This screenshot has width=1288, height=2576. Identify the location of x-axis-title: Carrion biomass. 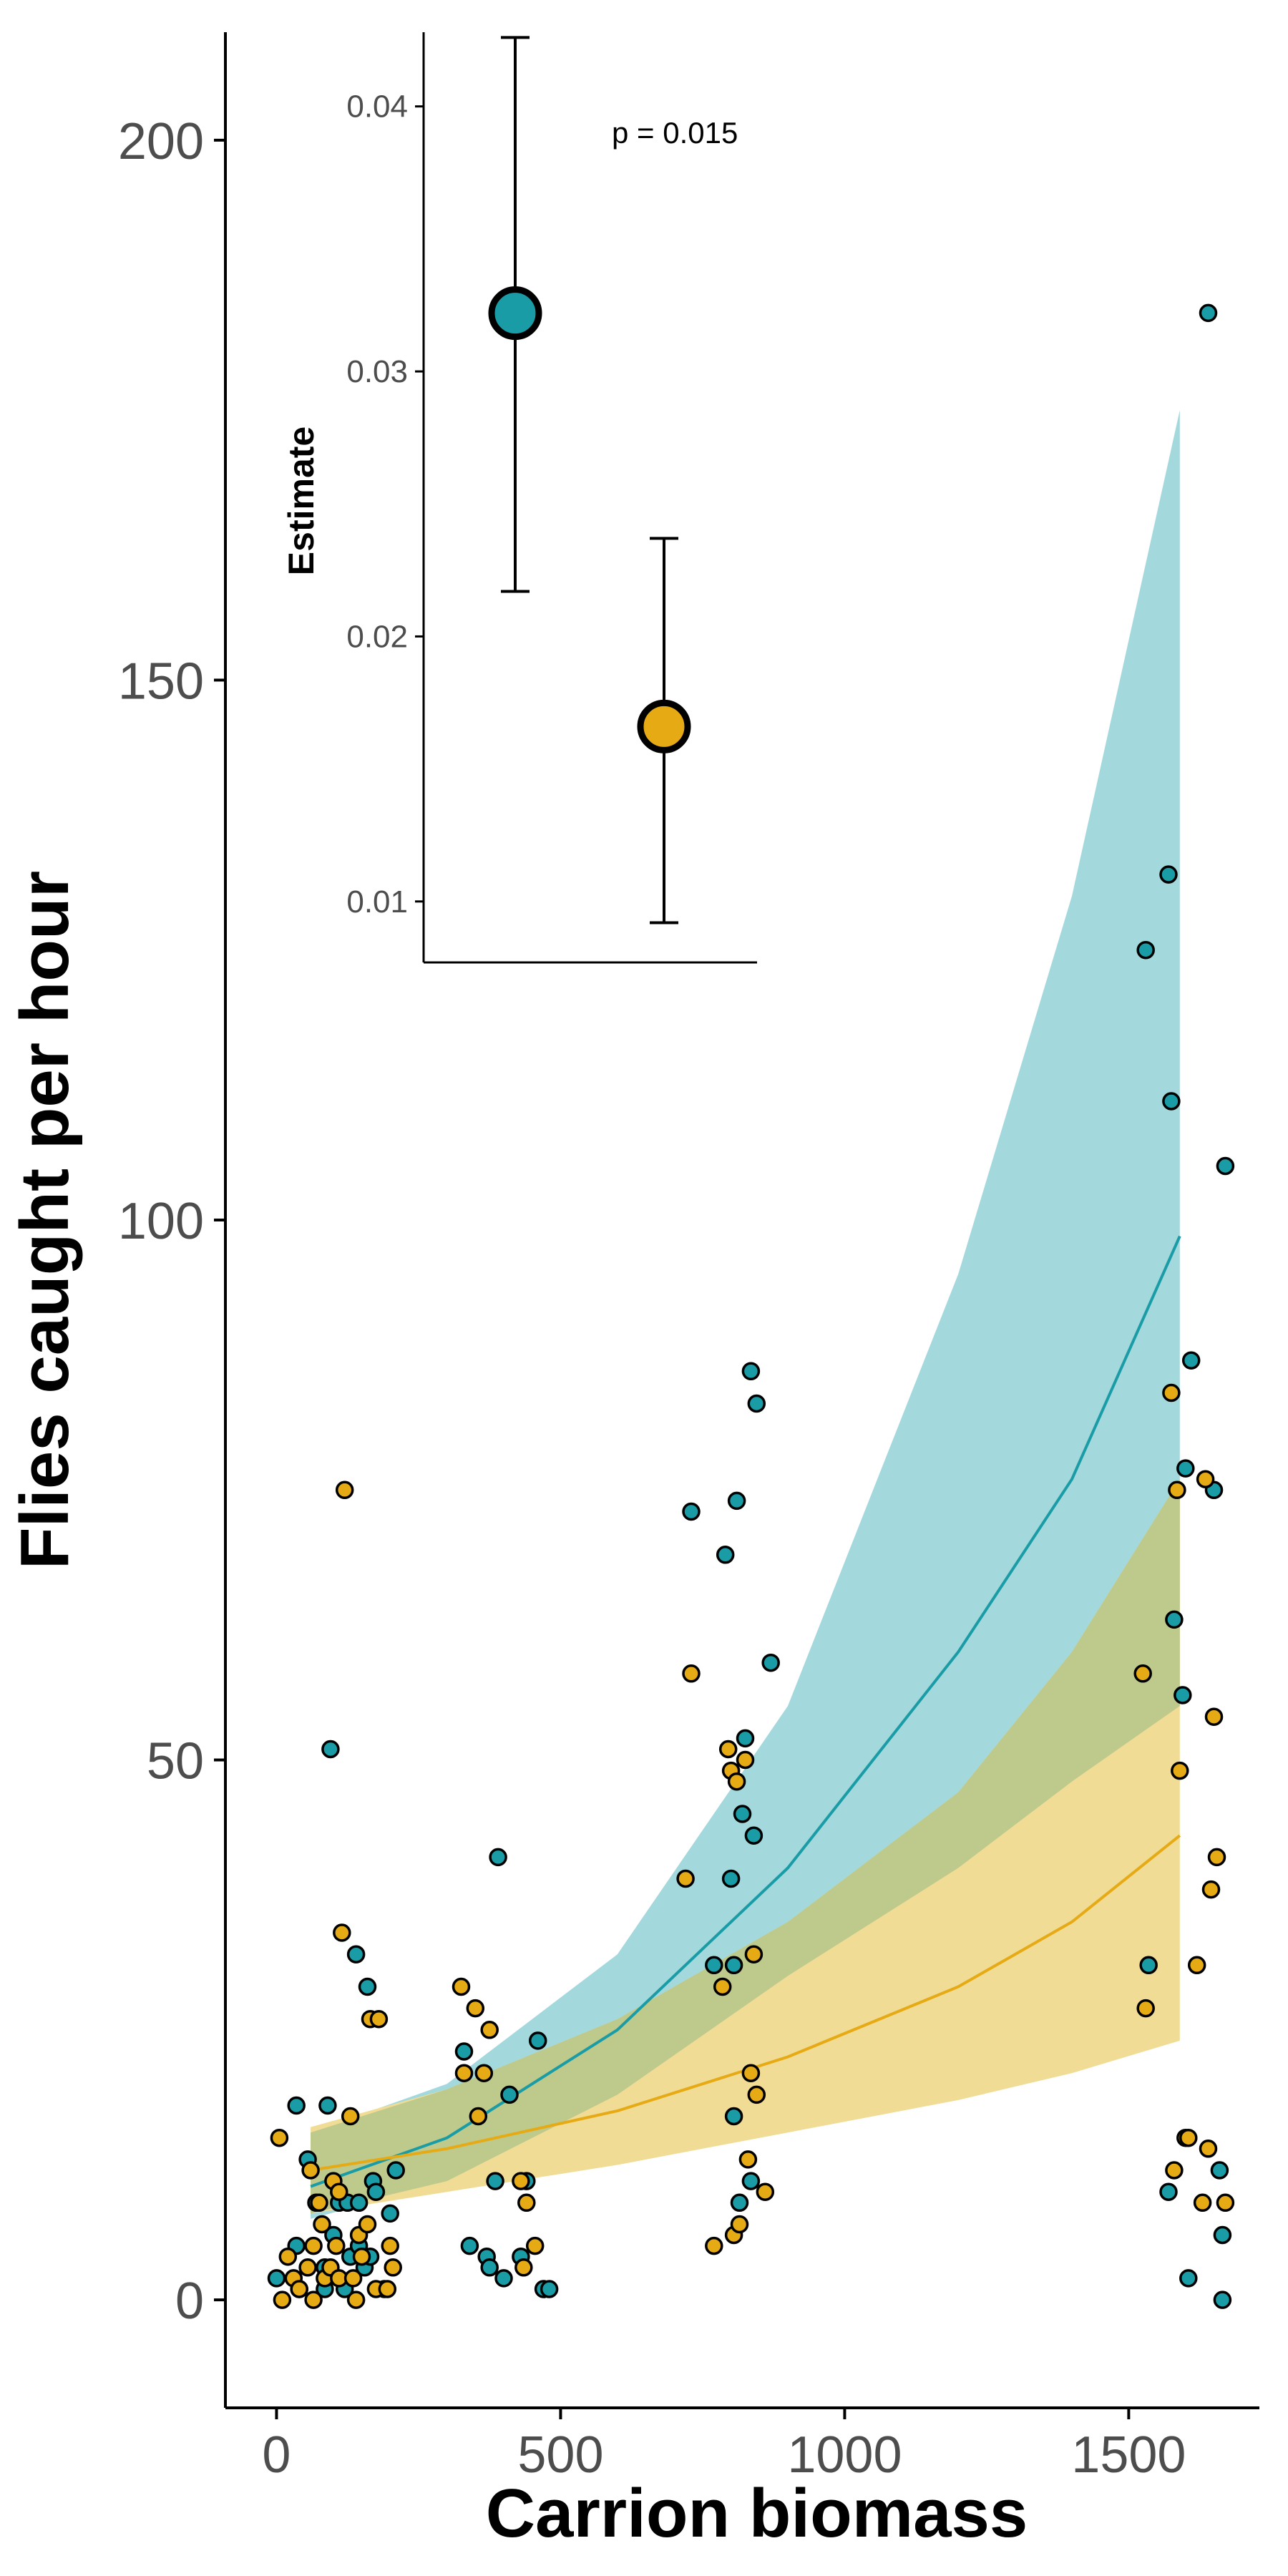
(757, 2513).